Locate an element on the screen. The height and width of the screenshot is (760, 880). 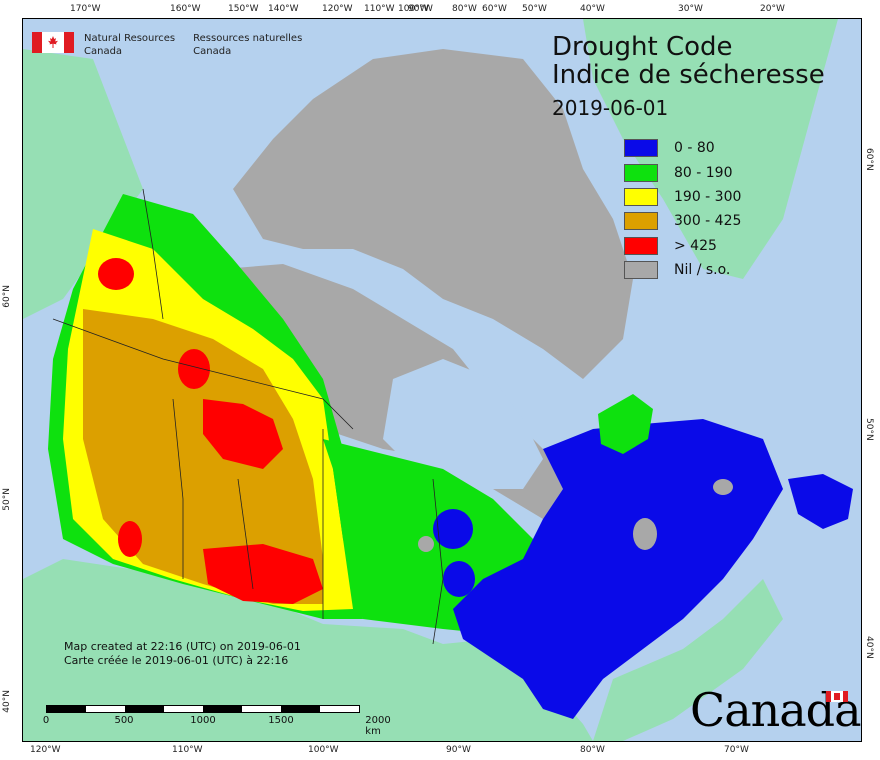
legend-label: 0 - 80 is located at coordinates (694, 148).